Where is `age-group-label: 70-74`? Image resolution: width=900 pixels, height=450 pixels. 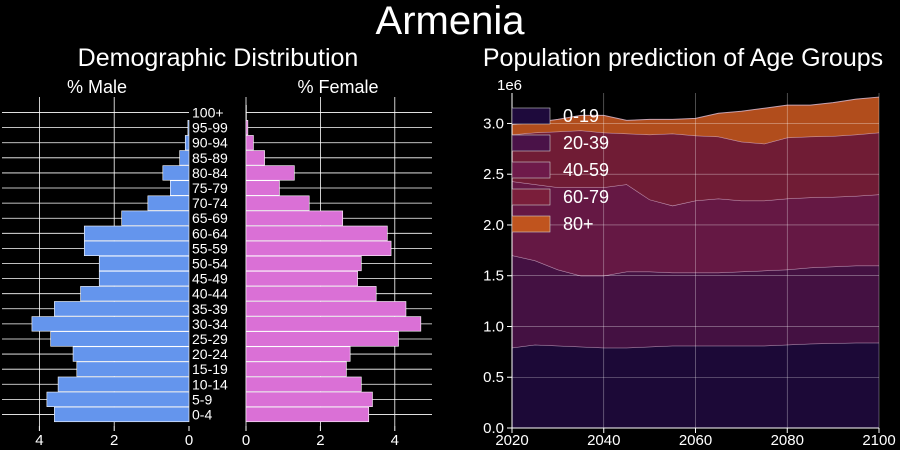 age-group-label: 70-74 is located at coordinates (210, 203).